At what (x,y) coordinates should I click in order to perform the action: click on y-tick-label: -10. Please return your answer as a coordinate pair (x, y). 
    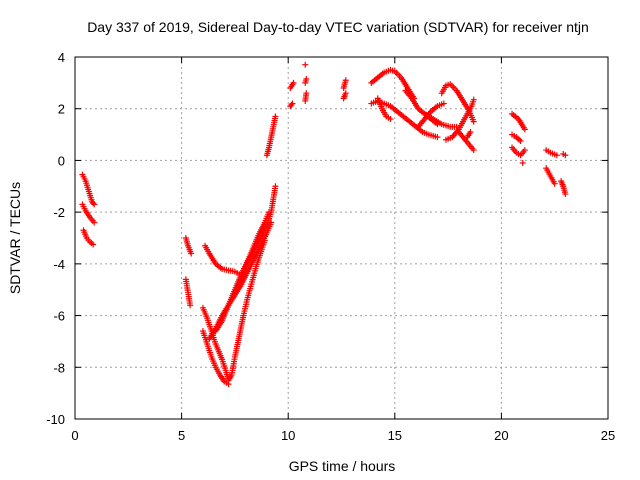
    Looking at the image, I should click on (55, 419).